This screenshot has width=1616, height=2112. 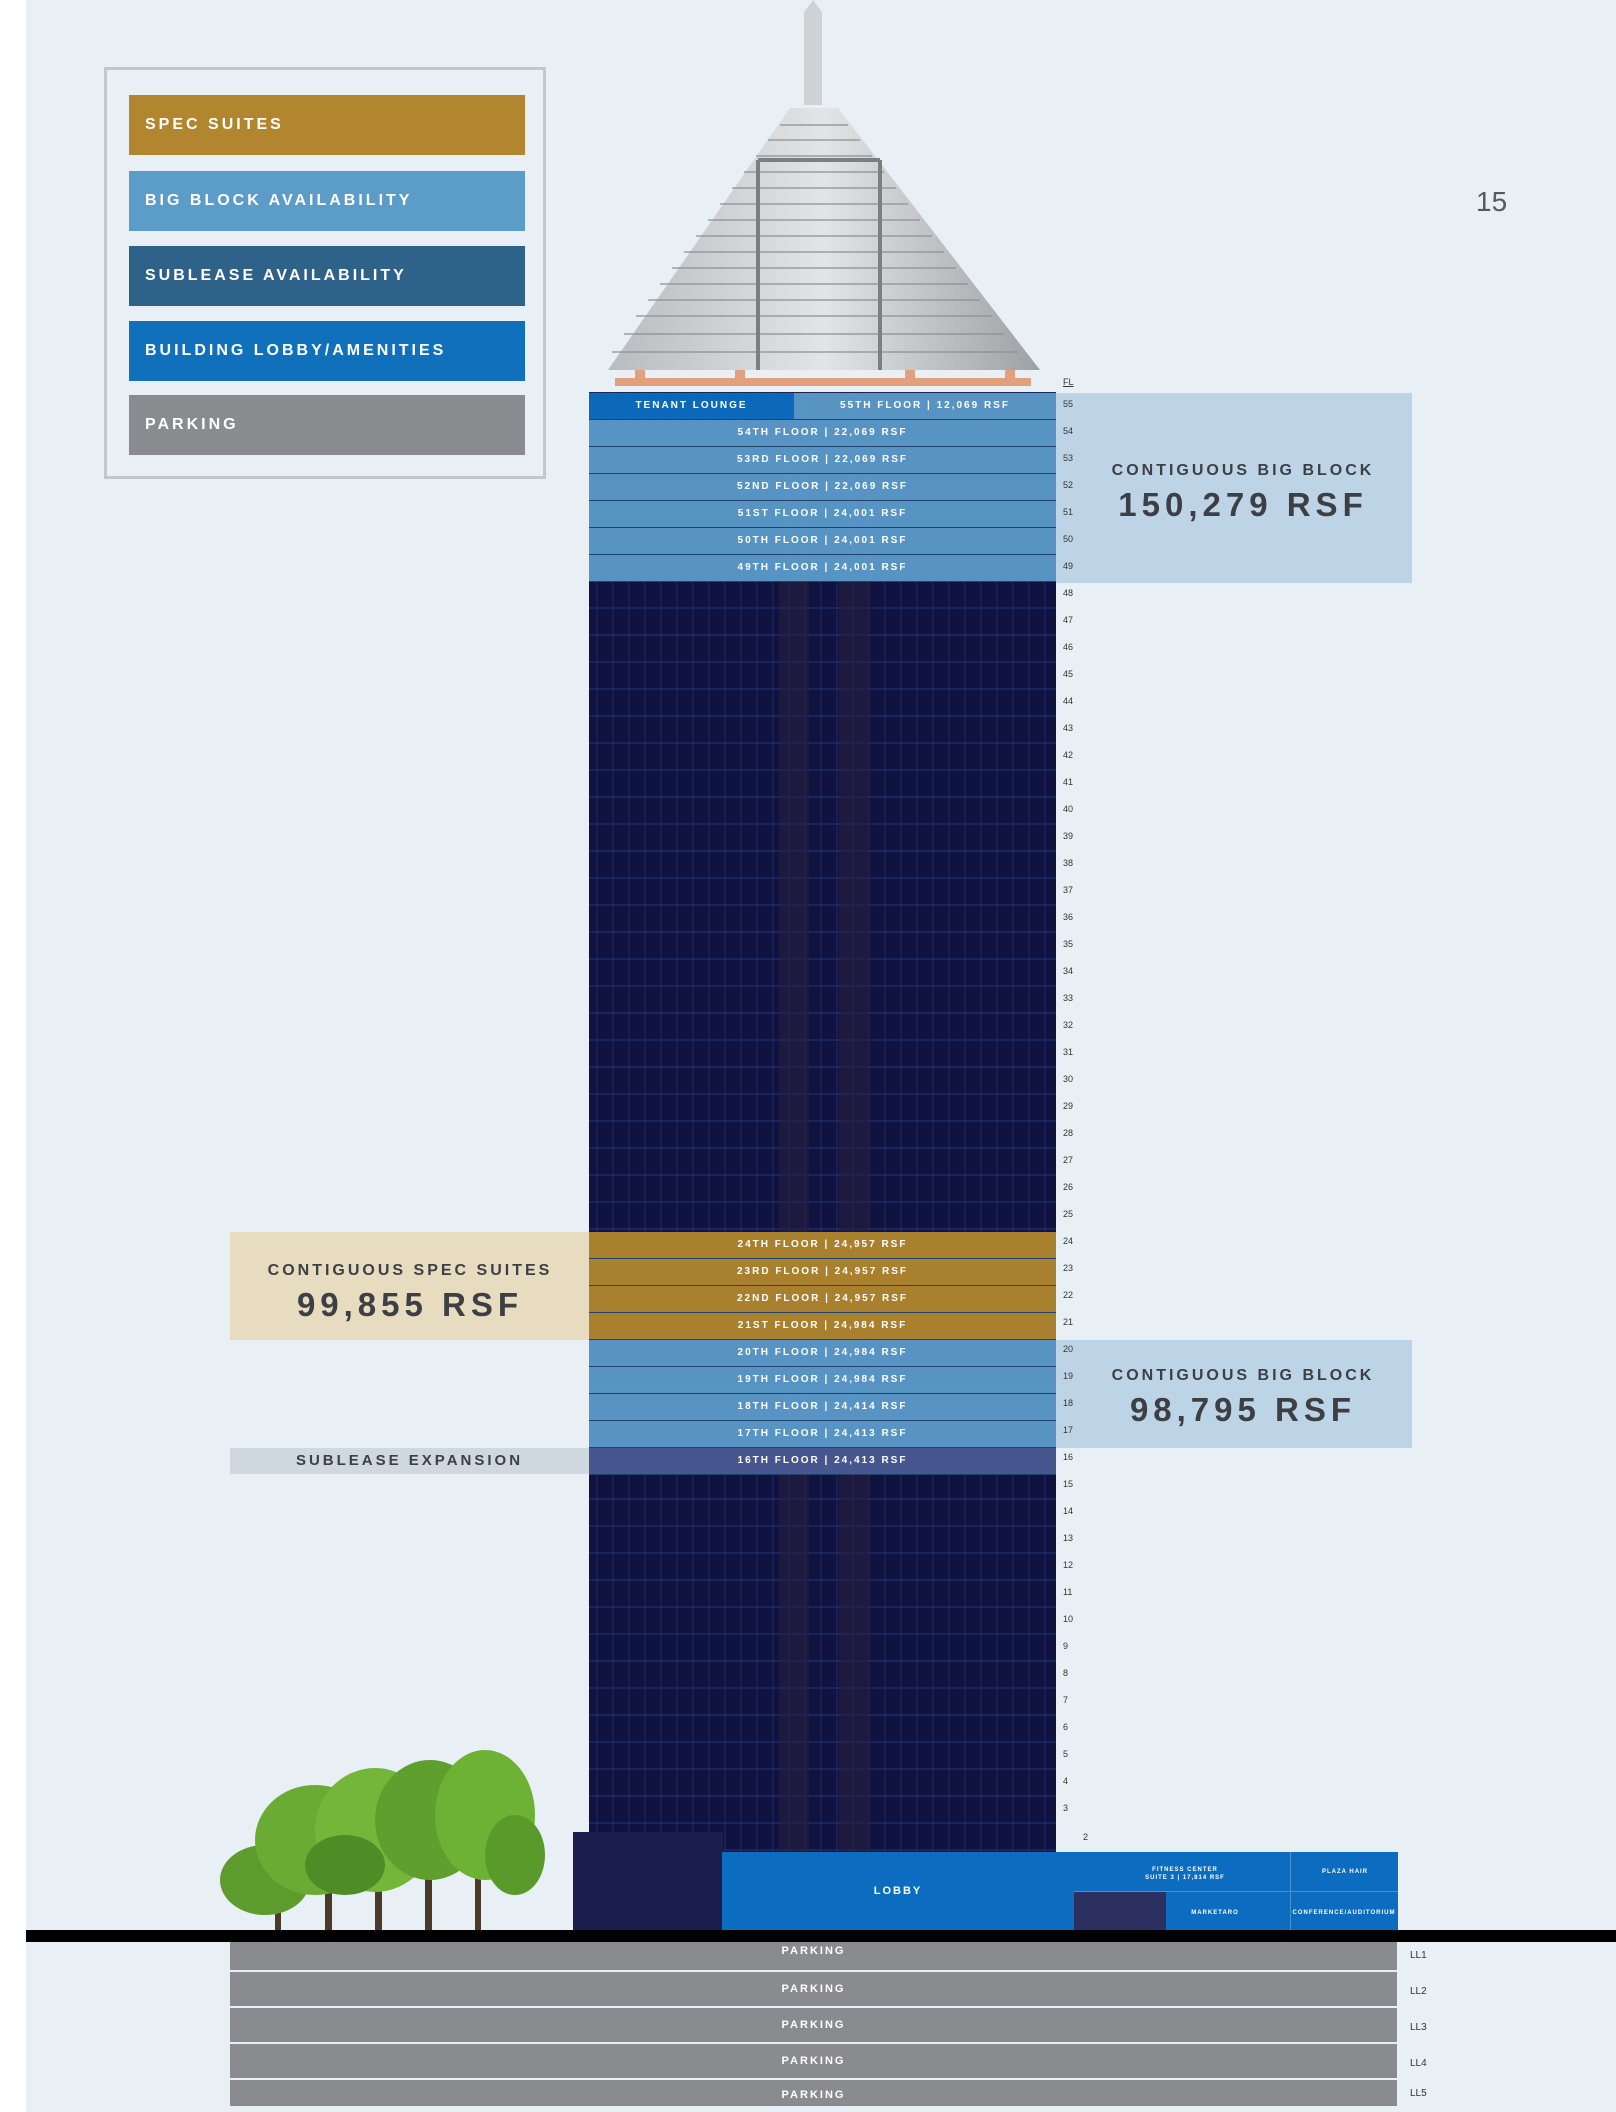 I want to click on floor-label-53: 53RD FLOOR | 22,069 RSF, so click(x=822, y=459).